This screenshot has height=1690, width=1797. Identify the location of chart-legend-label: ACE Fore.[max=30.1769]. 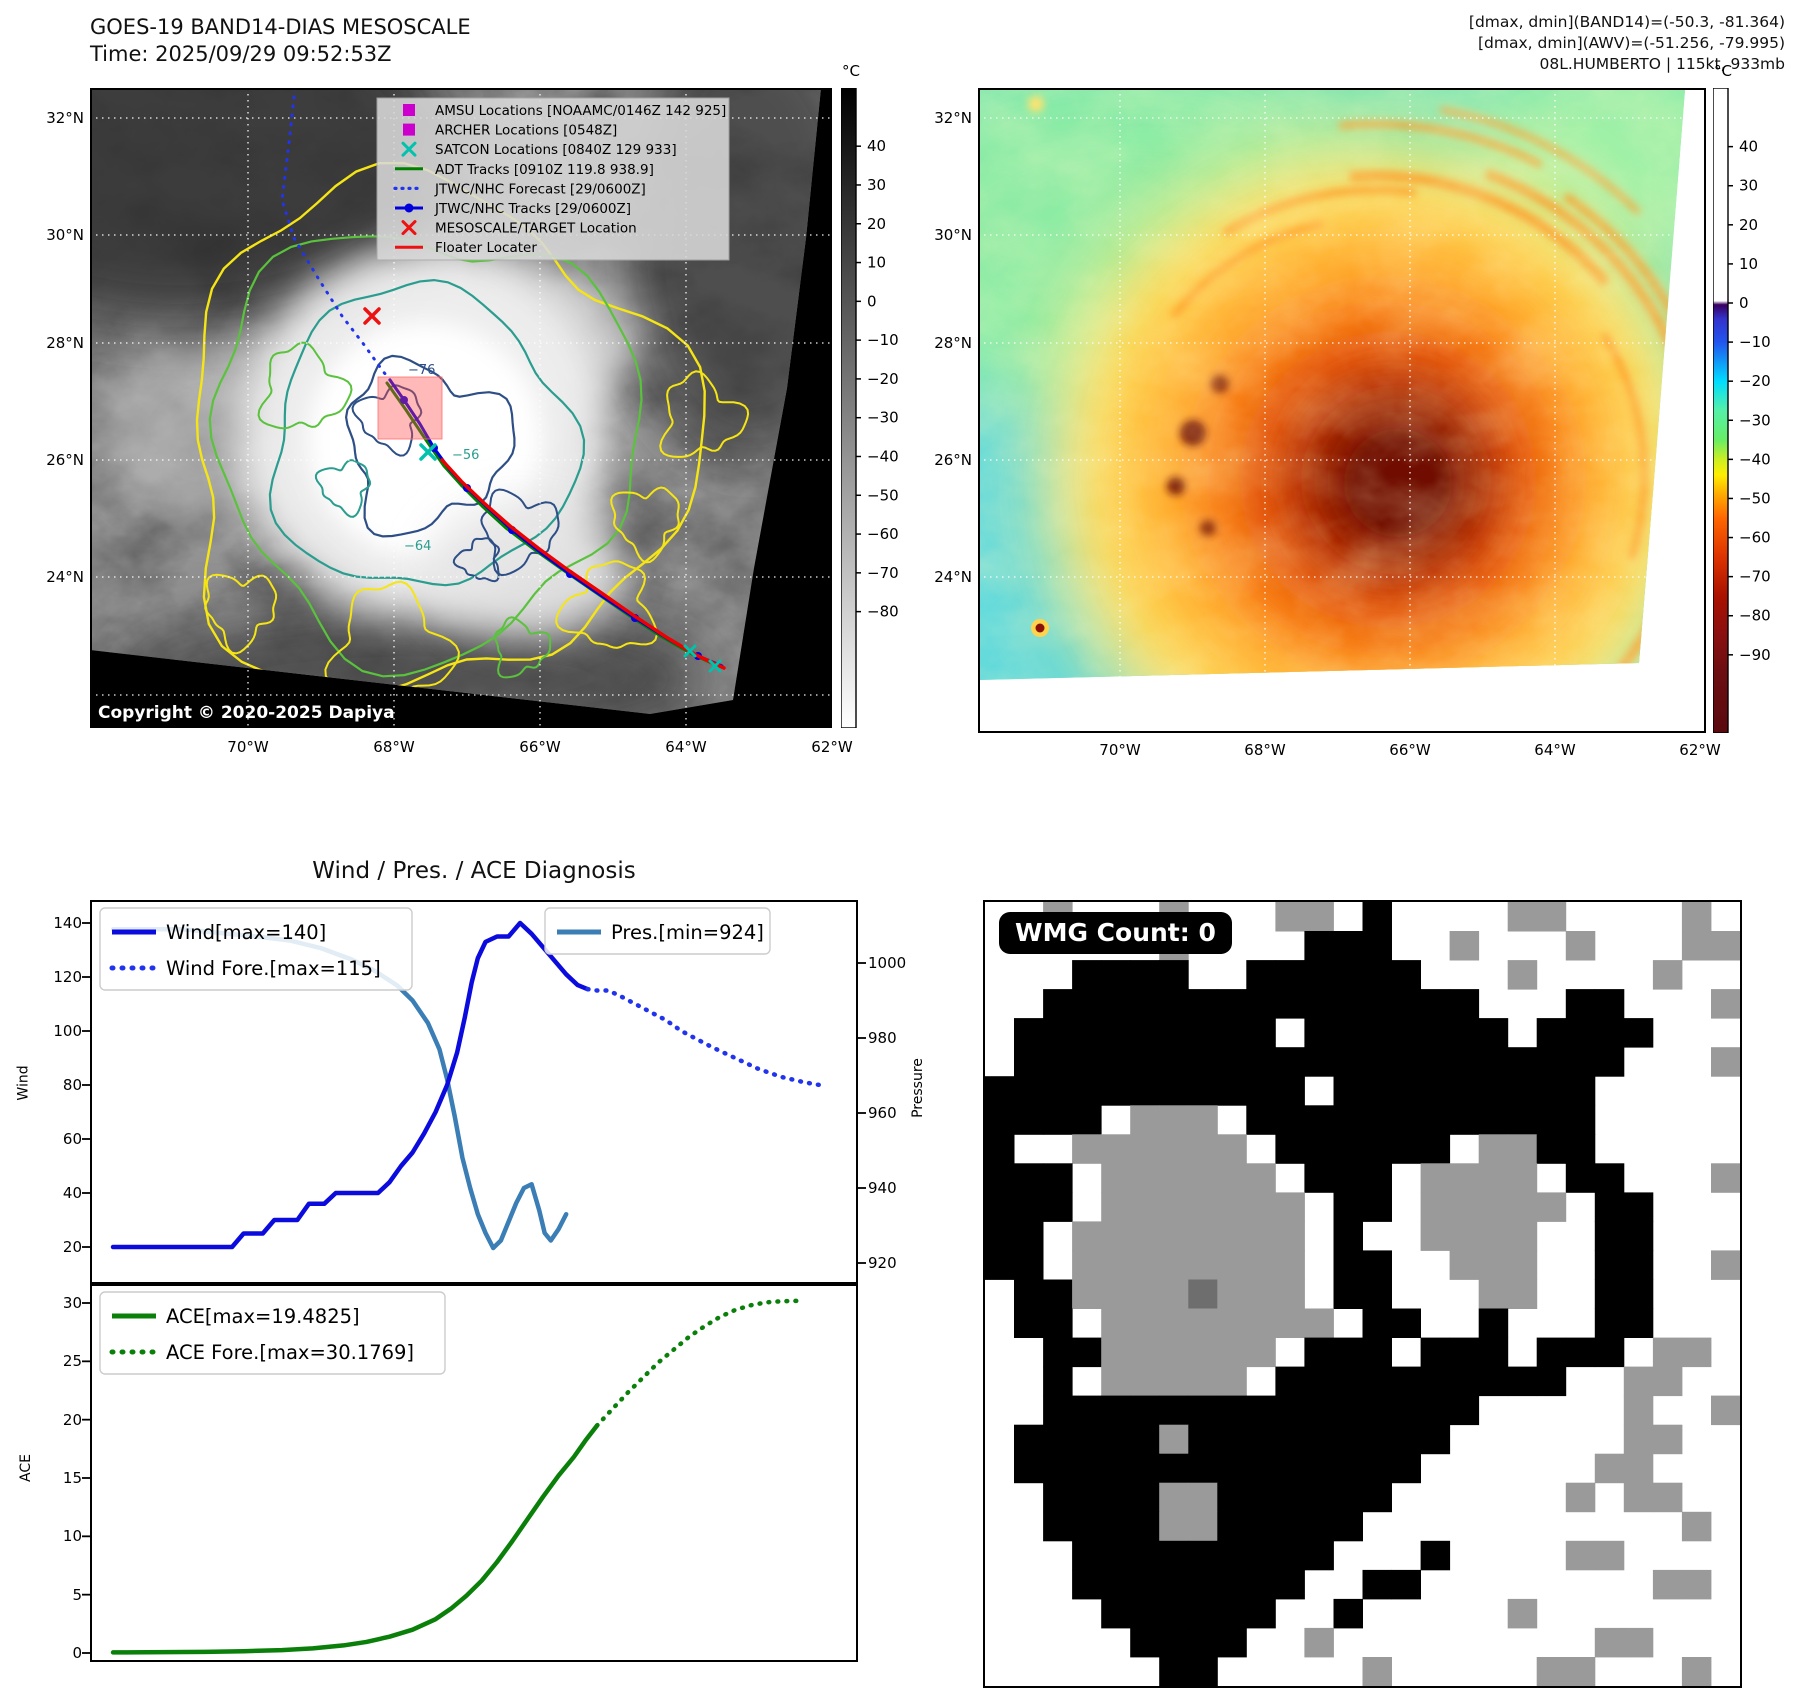
(290, 1352).